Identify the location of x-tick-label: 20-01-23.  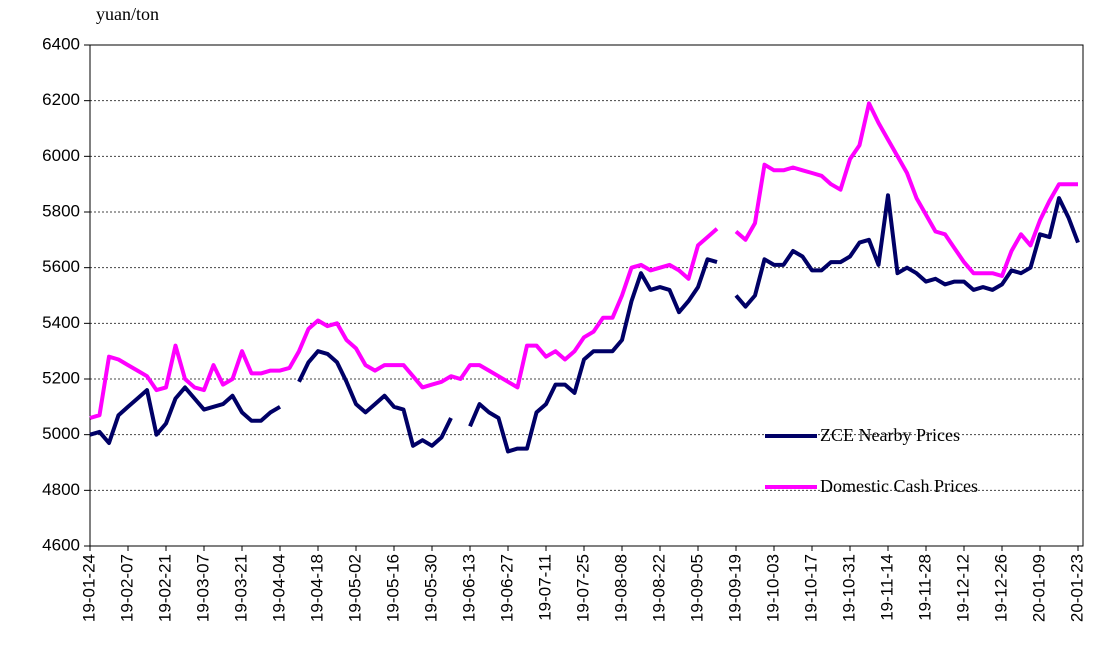
(1076, 588).